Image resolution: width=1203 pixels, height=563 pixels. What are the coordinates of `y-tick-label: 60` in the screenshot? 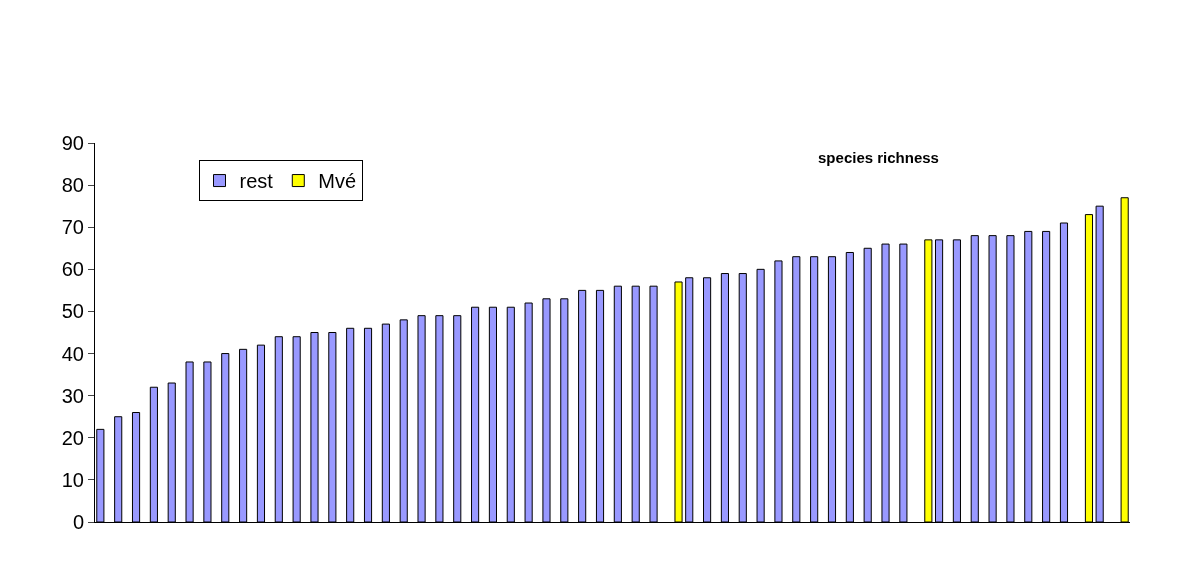 It's located at (72, 269).